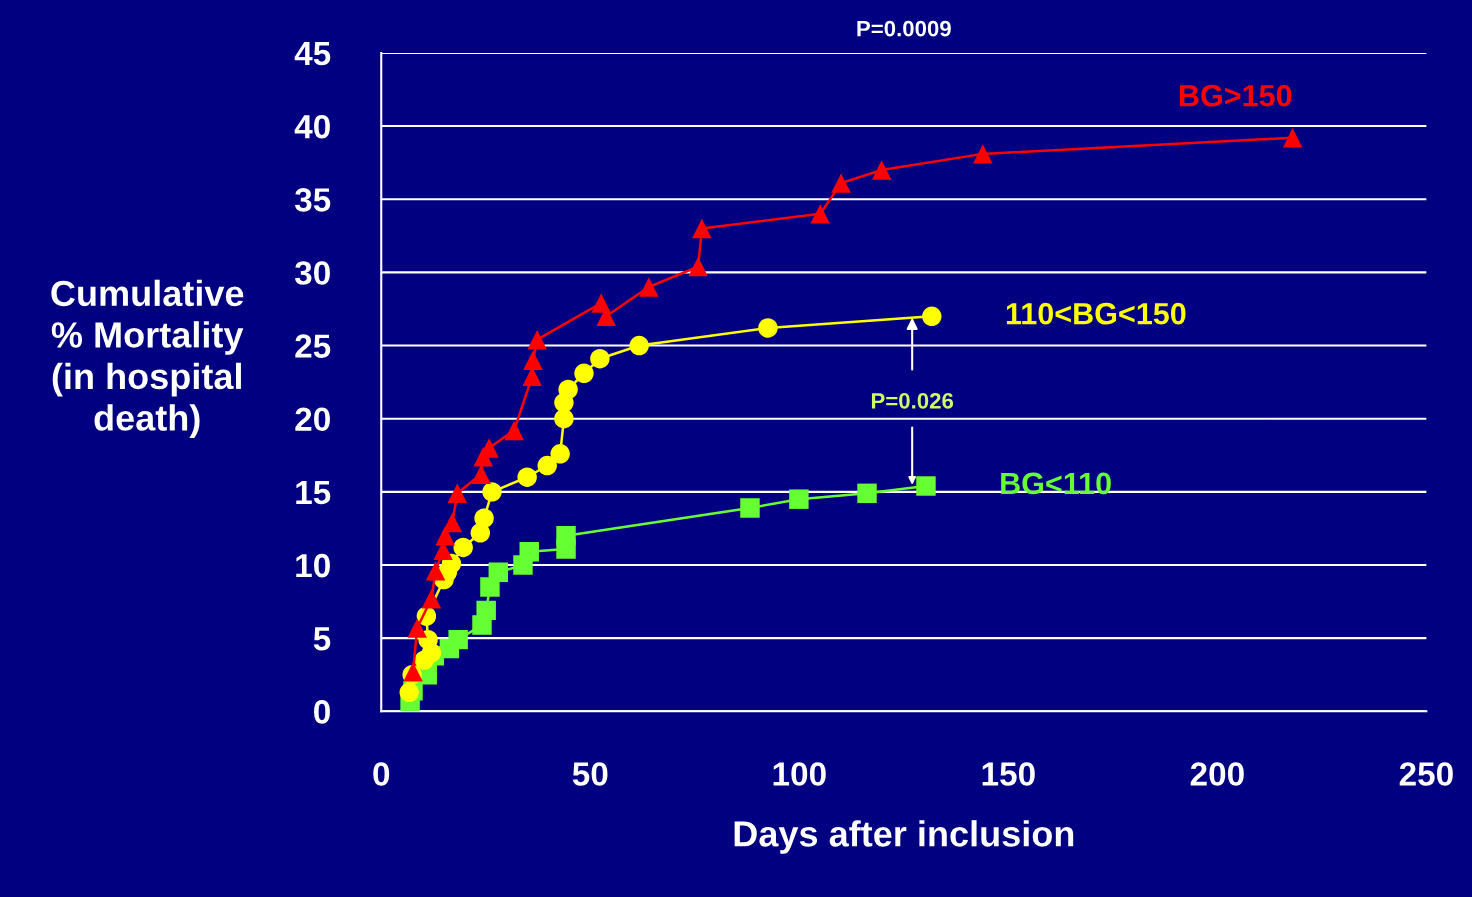 The height and width of the screenshot is (897, 1472). I want to click on y-tick-label: 25, so click(313, 346).